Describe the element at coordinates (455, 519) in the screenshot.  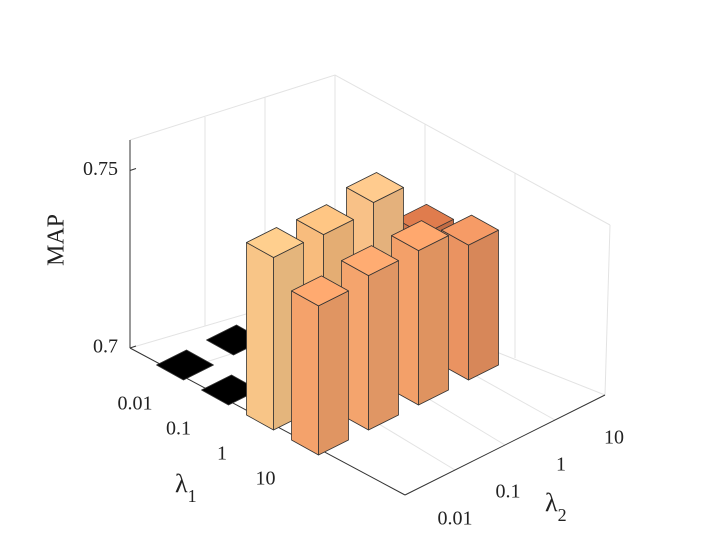
I see `y-tick-label: 0.01` at that location.